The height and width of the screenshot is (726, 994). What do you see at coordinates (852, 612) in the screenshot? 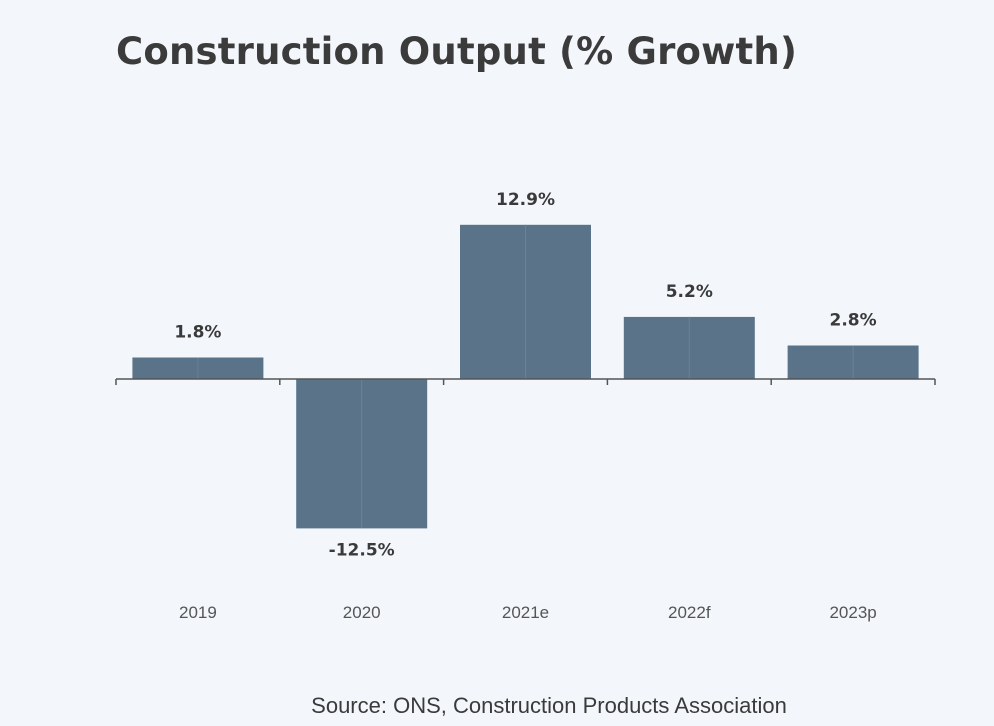
I see `category-label: 2023p` at bounding box center [852, 612].